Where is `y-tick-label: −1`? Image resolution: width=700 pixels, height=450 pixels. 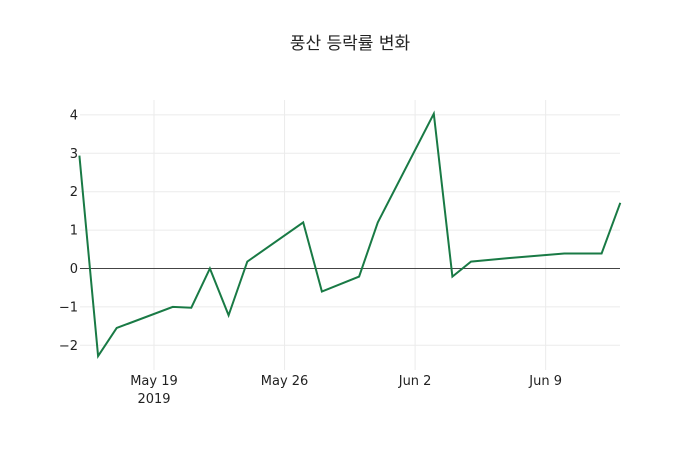
y-tick-label: −1 is located at coordinates (68, 307).